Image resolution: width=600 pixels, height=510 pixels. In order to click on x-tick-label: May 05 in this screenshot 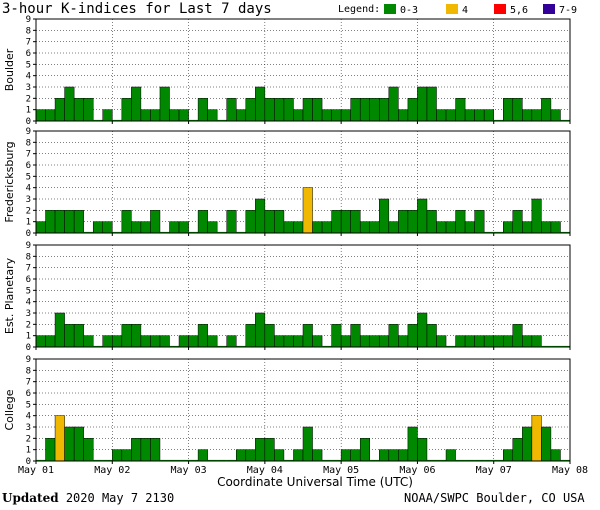, I will do `click(341, 470)`.